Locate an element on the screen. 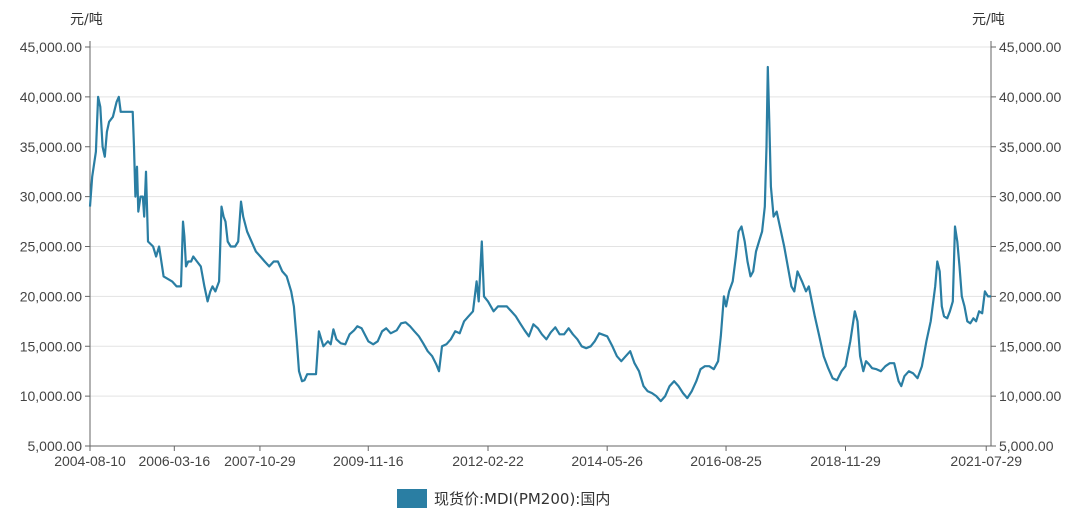 The height and width of the screenshot is (515, 1080). right-y-tick-label: 15,000.00 is located at coordinates (1030, 346).